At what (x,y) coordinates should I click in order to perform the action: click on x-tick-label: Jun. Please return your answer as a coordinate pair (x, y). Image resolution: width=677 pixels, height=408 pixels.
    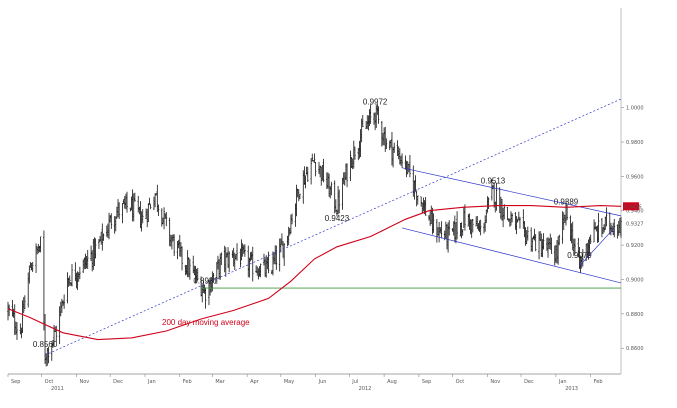
    Looking at the image, I should click on (322, 382).